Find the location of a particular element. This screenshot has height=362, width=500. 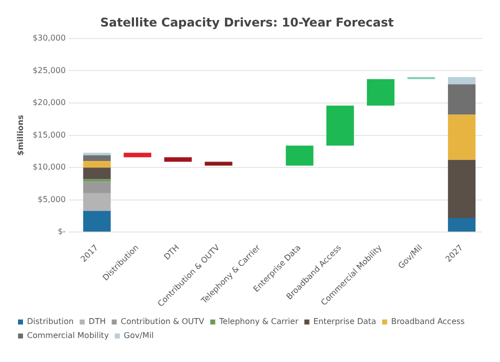

legend-label: DTH is located at coordinates (97, 321).